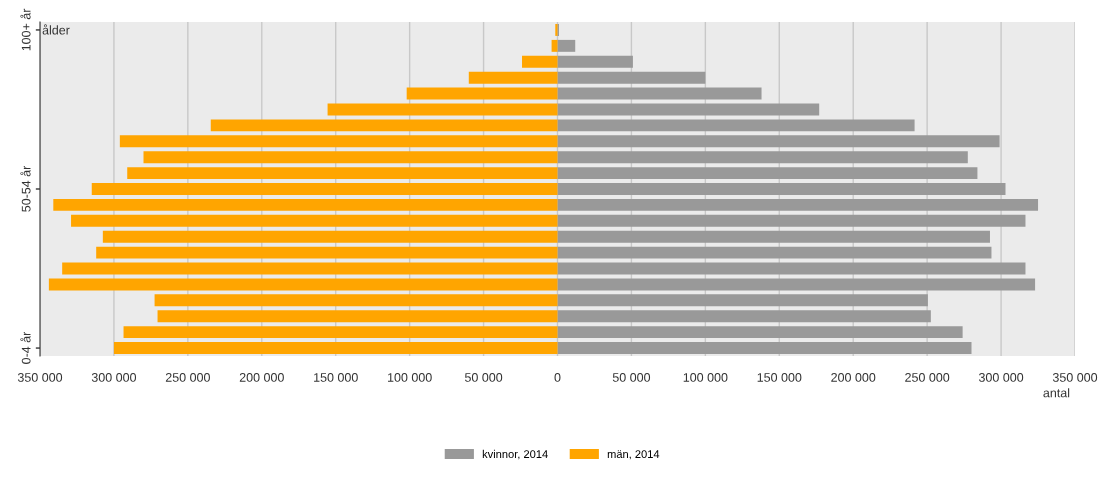  Describe the element at coordinates (515, 454) in the screenshot. I see `legend-label: kvinnor, 2014` at that location.